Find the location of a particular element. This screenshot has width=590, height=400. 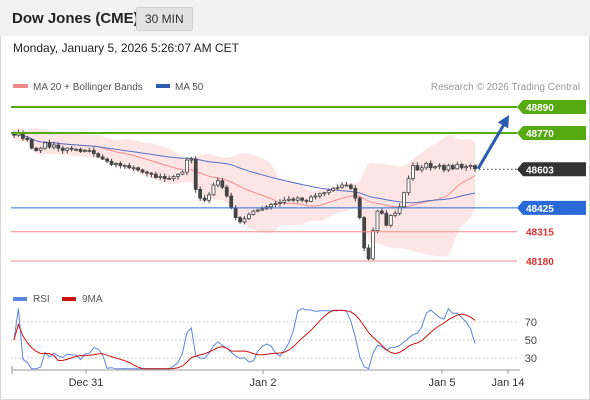

chart-header: Dow Jones (CME) 30 MIN is located at coordinates (295, 18).